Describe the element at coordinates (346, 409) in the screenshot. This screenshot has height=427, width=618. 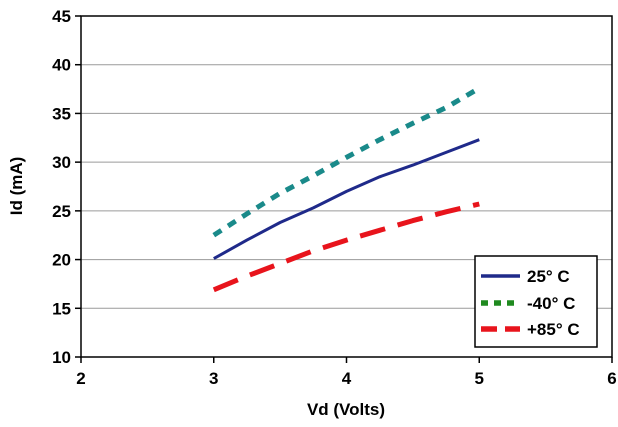
I see `x-axis-title: Vd (Volts)` at that location.